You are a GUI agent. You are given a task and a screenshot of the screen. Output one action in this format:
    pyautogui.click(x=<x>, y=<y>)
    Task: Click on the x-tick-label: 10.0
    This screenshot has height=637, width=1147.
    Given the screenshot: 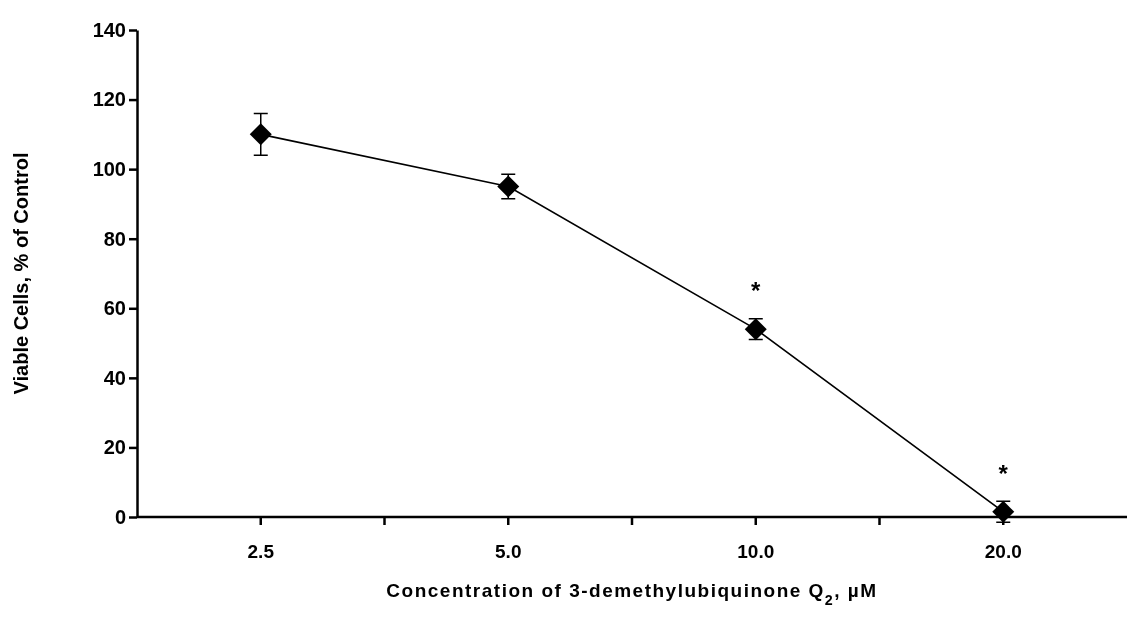 What is the action you would take?
    pyautogui.click(x=756, y=552)
    